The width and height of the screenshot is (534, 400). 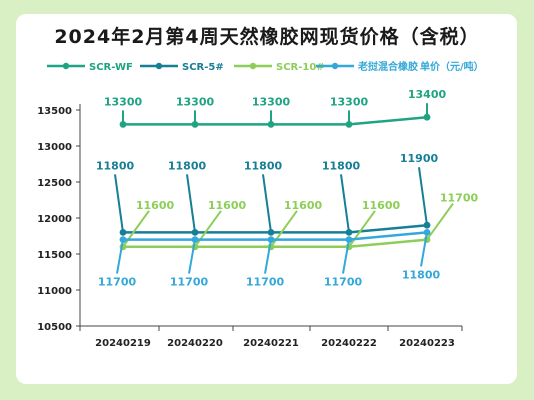 What do you see at coordinates (123, 343) in the screenshot?
I see `x-tick-label: 20240219` at bounding box center [123, 343].